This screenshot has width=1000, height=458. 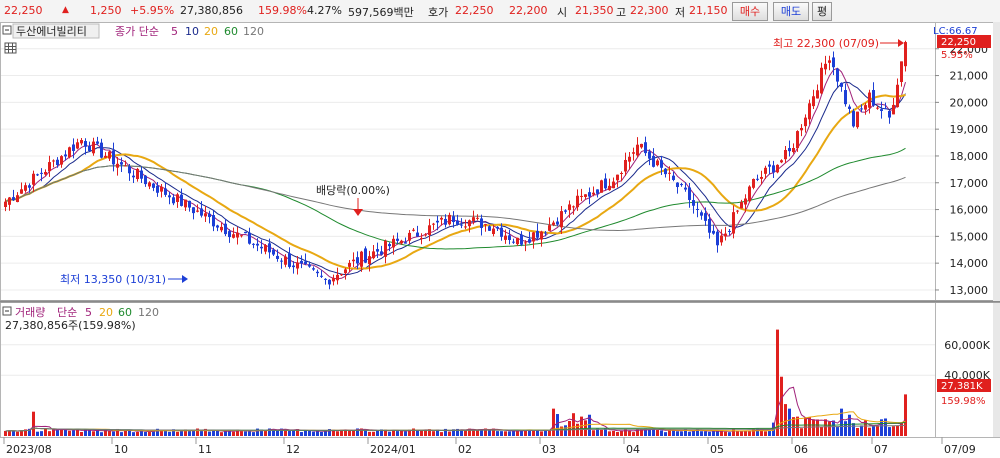 I want to click on buy-button: 매수, so click(x=750, y=11).